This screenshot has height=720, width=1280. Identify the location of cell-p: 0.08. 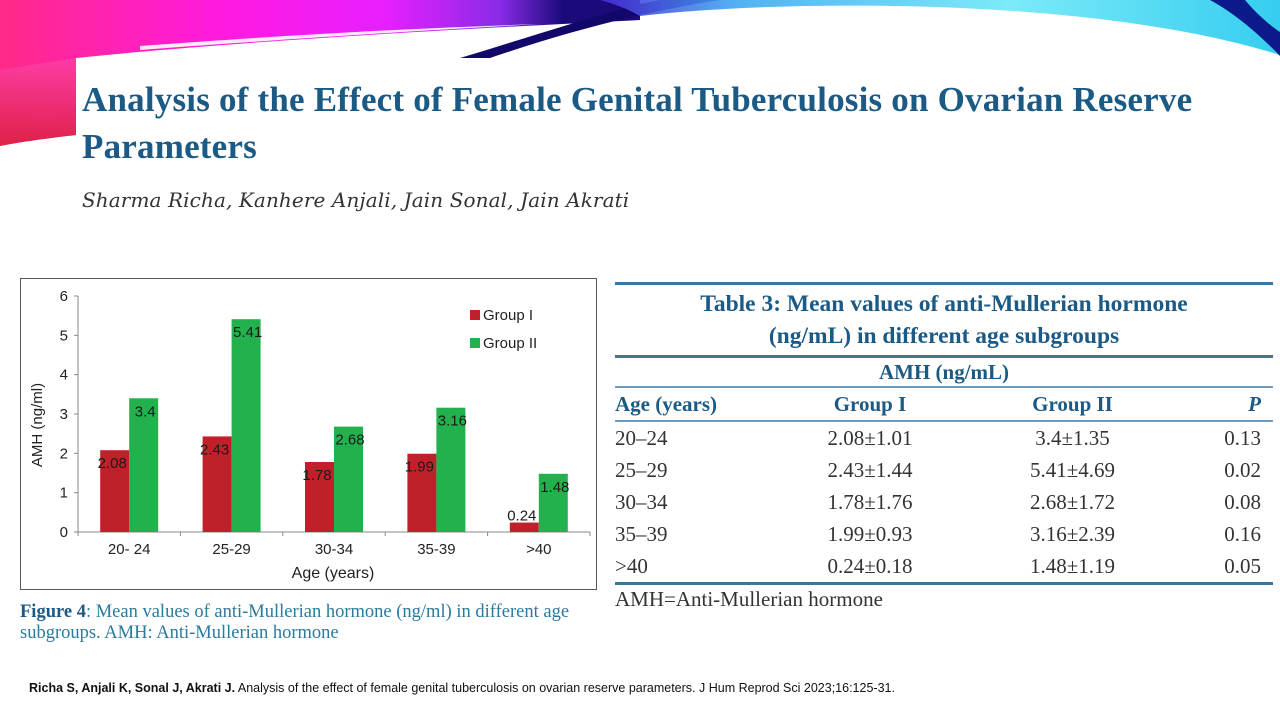
(1242, 502).